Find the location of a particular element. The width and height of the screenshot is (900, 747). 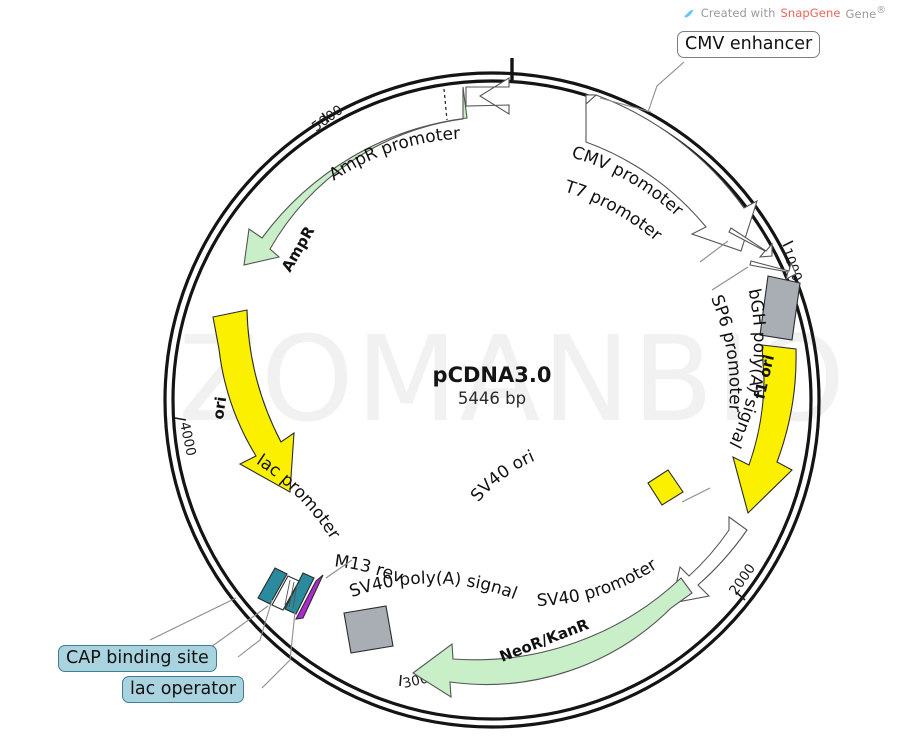

leader-inner-sv40prom is located at coordinates (696, 495).